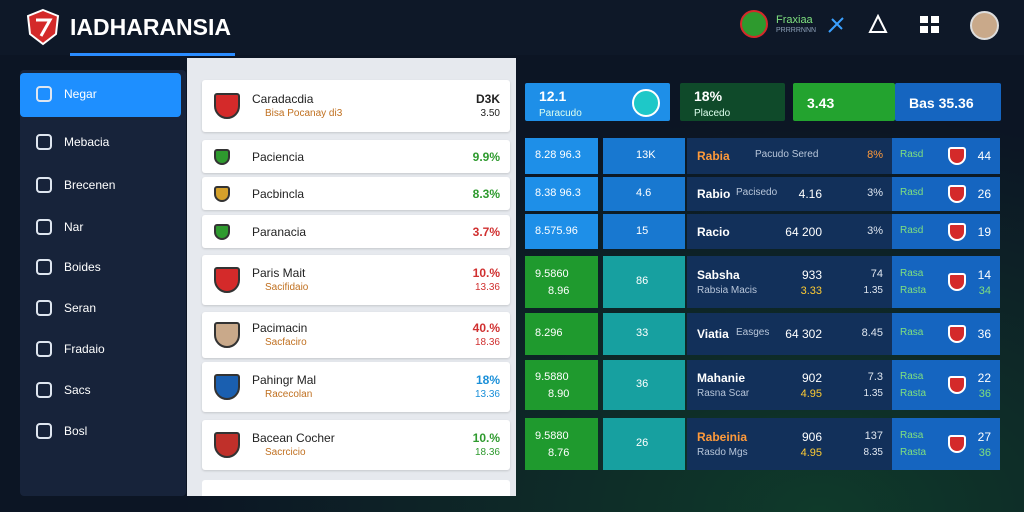 This screenshot has width=1024, height=512. I want to click on list-value: 40.%, so click(486, 328).